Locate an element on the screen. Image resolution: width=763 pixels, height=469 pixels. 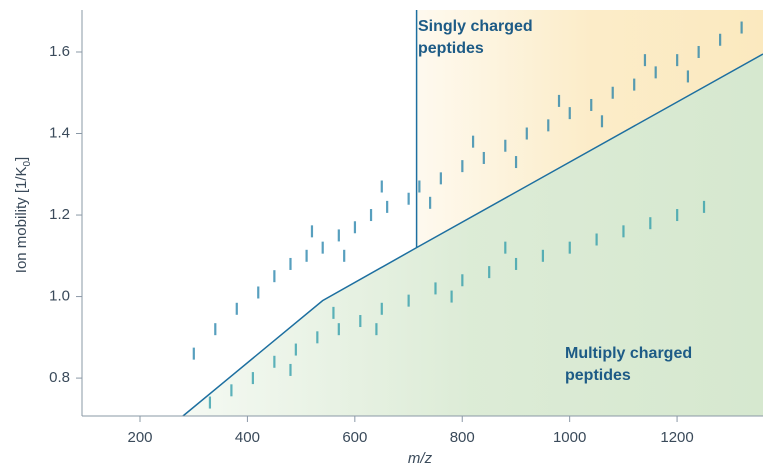
y-tick-label: 1.6 is located at coordinates (59, 51).